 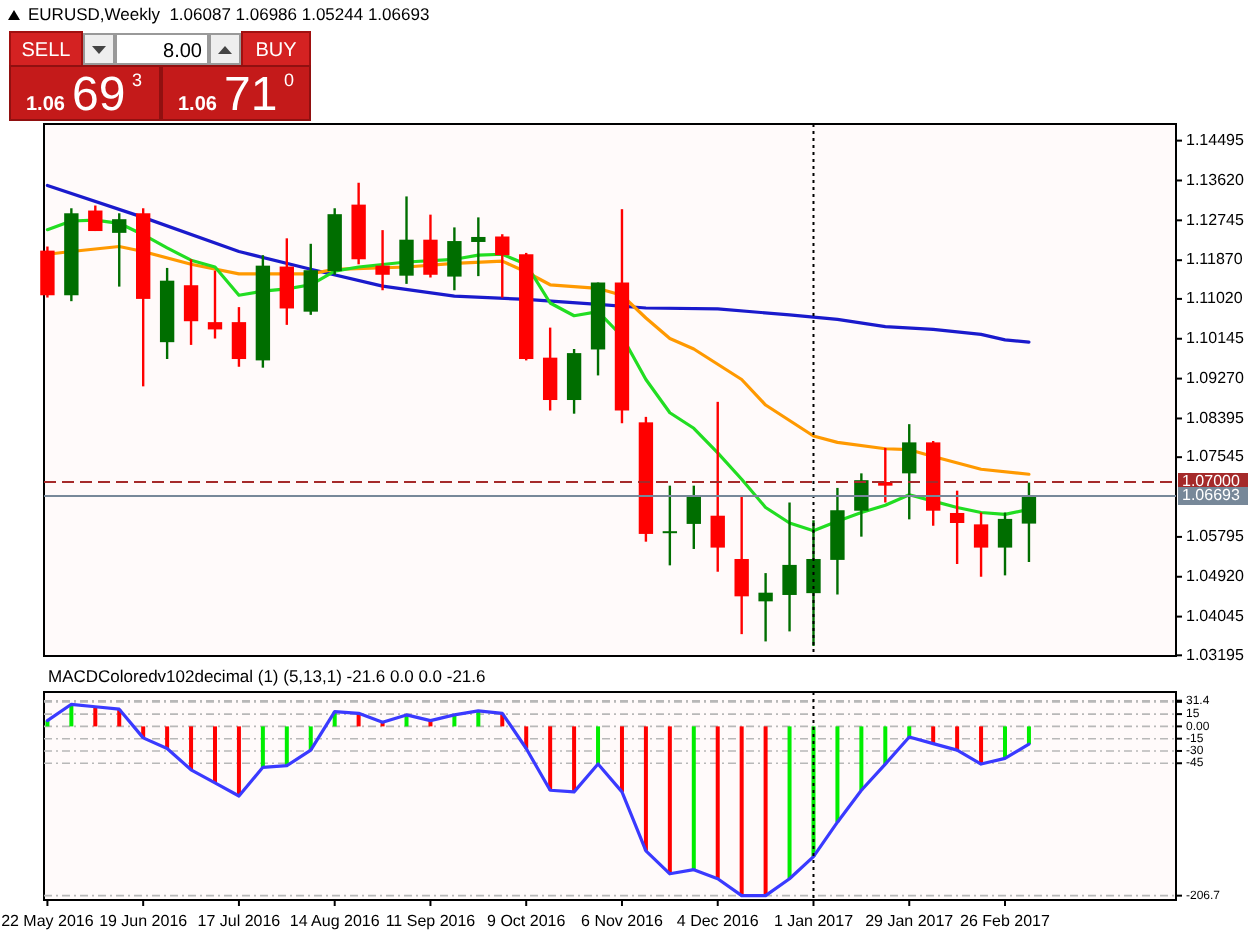 What do you see at coordinates (1215, 259) in the screenshot?
I see `y-tick-label: 1.11870` at bounding box center [1215, 259].